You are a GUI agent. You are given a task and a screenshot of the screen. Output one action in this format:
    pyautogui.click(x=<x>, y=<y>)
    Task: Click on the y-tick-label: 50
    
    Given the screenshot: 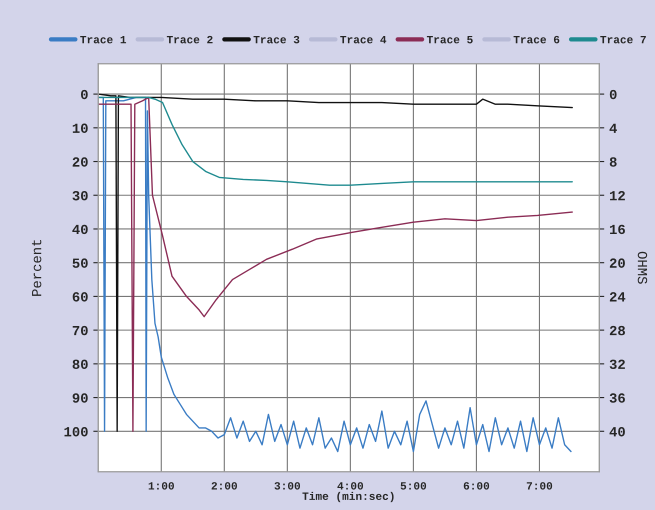 What is the action you would take?
    pyautogui.click(x=80, y=263)
    